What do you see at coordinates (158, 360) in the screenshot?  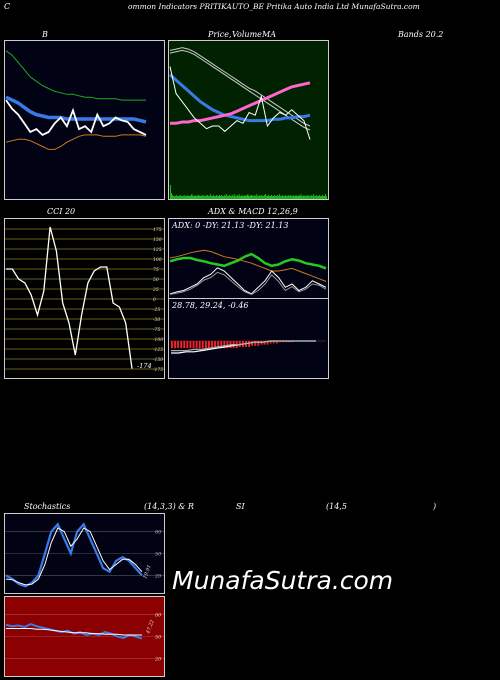 I see `tick-label: -150` at bounding box center [158, 360].